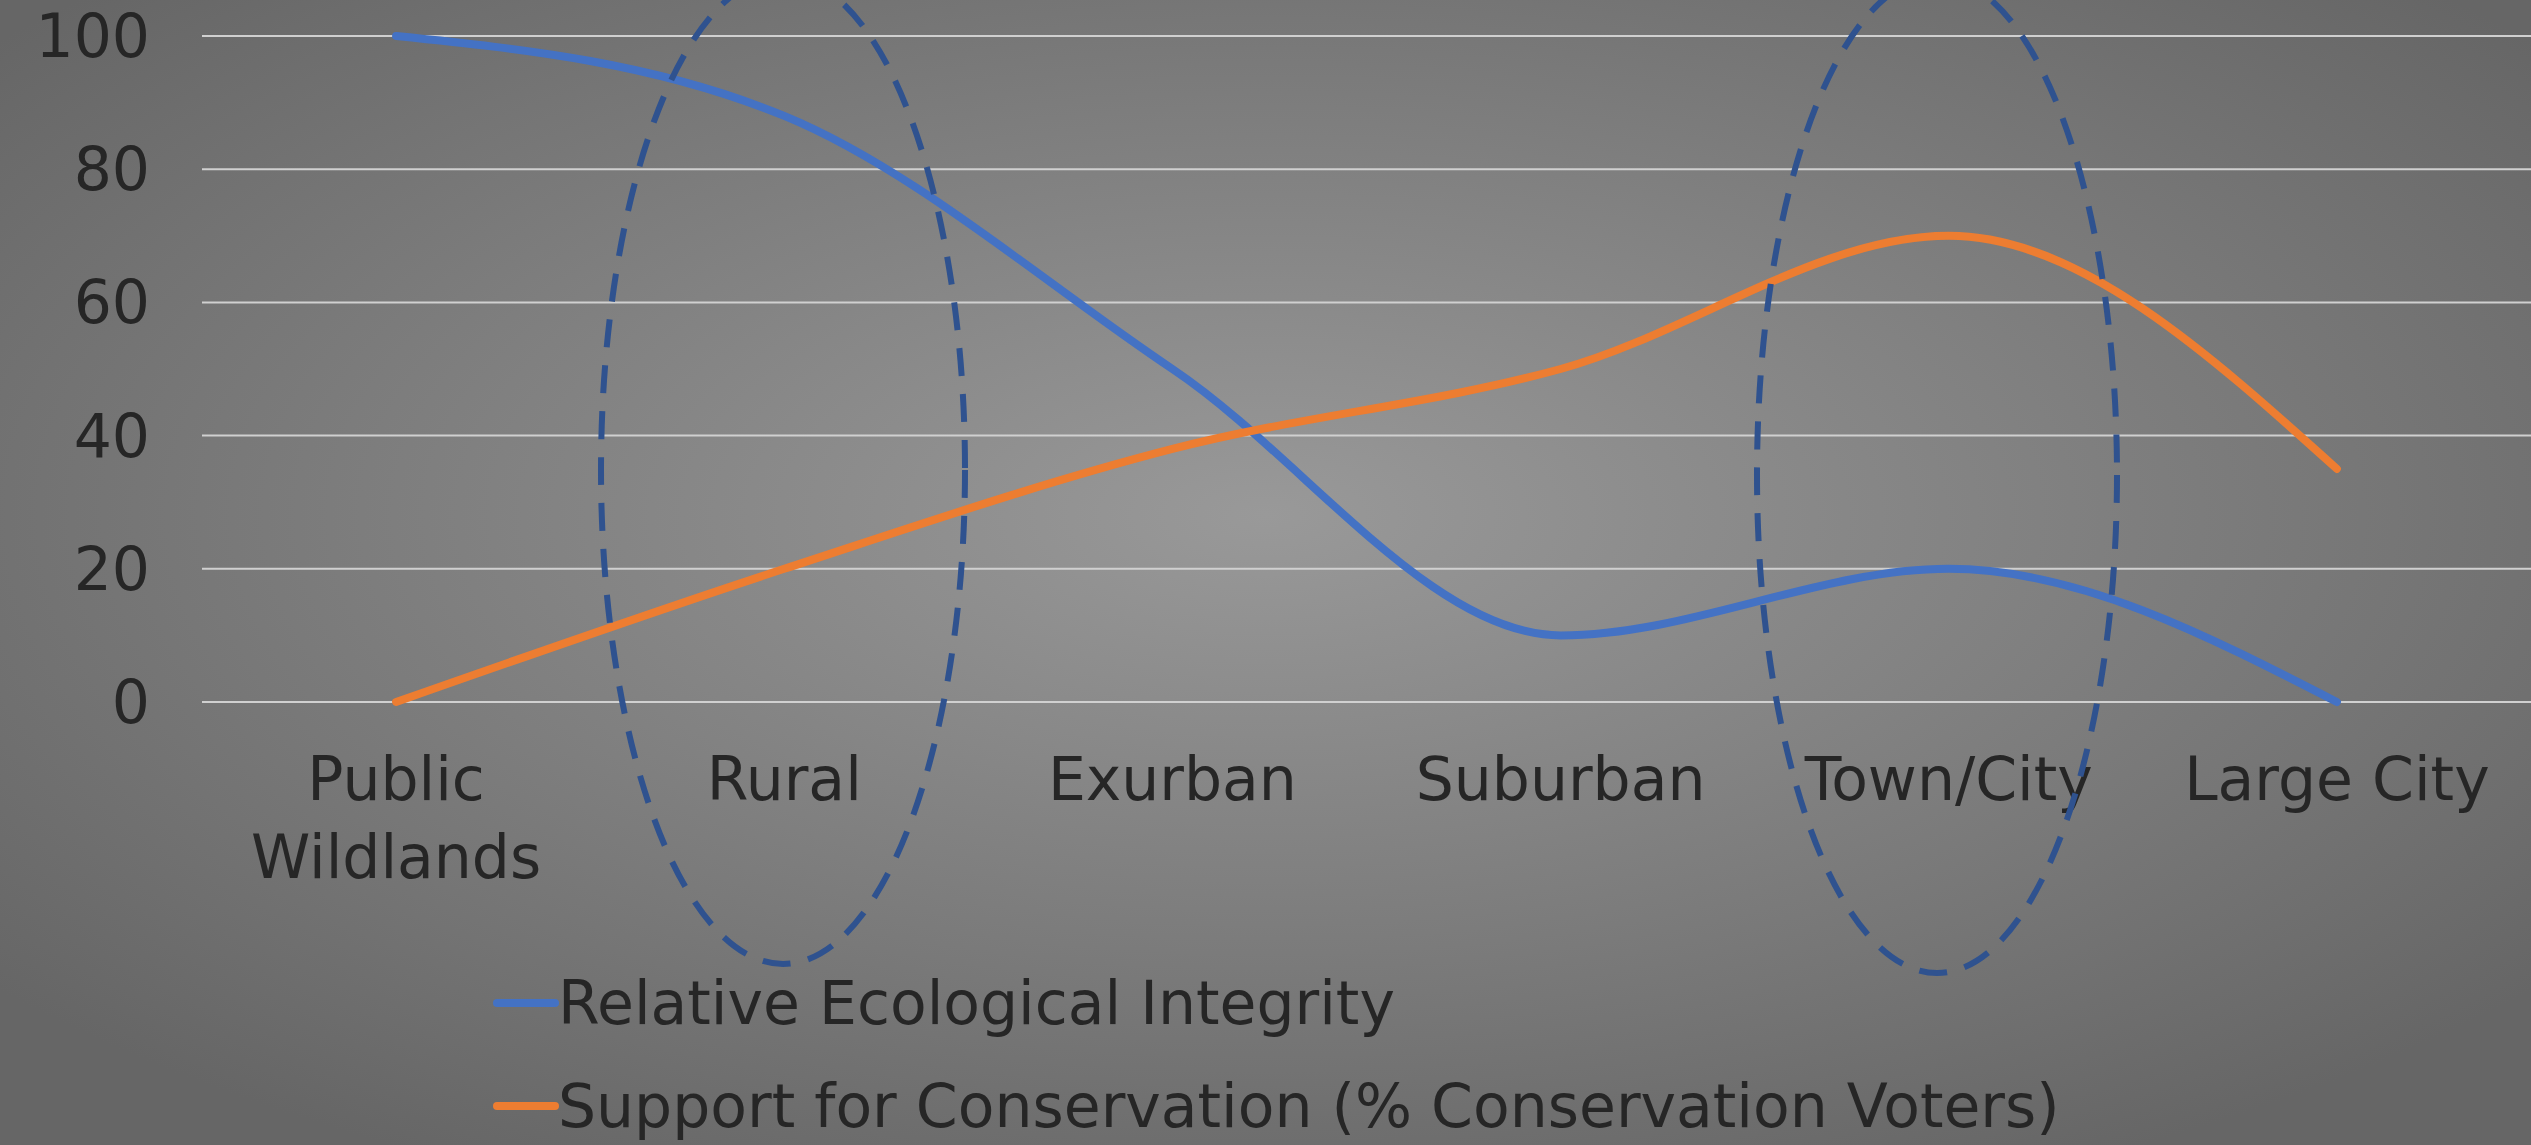  Describe the element at coordinates (1309, 1106) in the screenshot. I see `legend-label: Support for Conservation (% Conservation Voters)` at that location.